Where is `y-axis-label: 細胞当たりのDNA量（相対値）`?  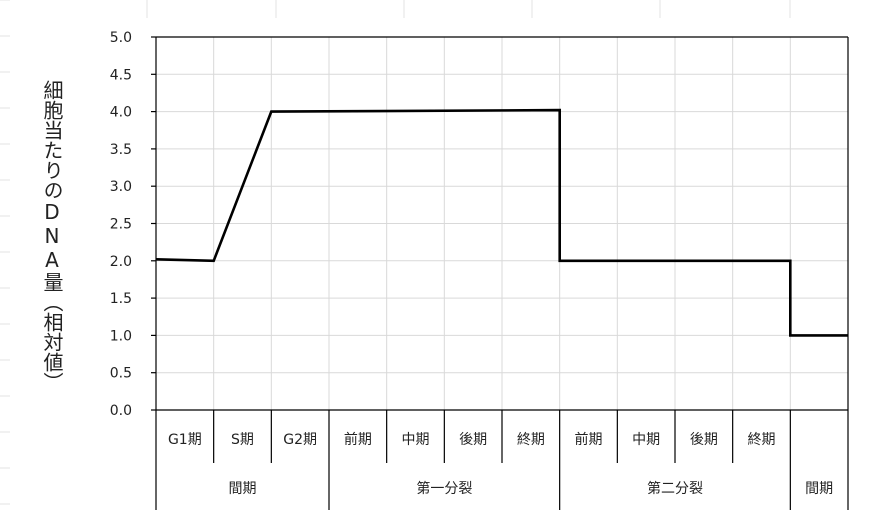
y-axis-label: 細胞当たりのDNA量（相対値） is located at coordinates (52, 236).